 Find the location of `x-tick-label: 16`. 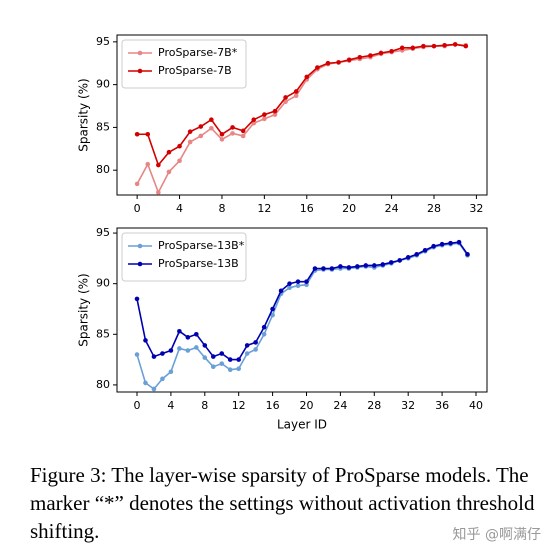

x-tick-label: 16 is located at coordinates (307, 208).